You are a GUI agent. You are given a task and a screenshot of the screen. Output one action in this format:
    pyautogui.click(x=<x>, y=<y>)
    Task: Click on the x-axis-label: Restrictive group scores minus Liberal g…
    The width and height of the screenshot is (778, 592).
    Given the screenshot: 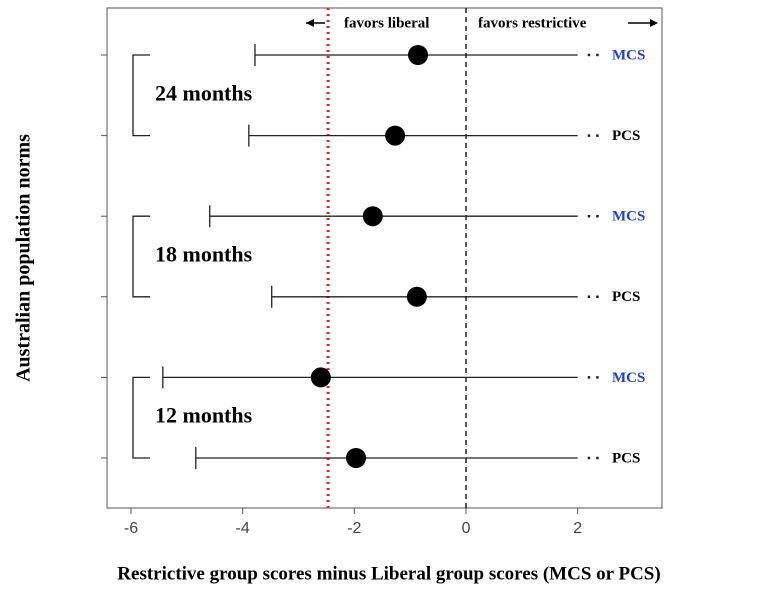 What is the action you would take?
    pyautogui.click(x=388, y=573)
    